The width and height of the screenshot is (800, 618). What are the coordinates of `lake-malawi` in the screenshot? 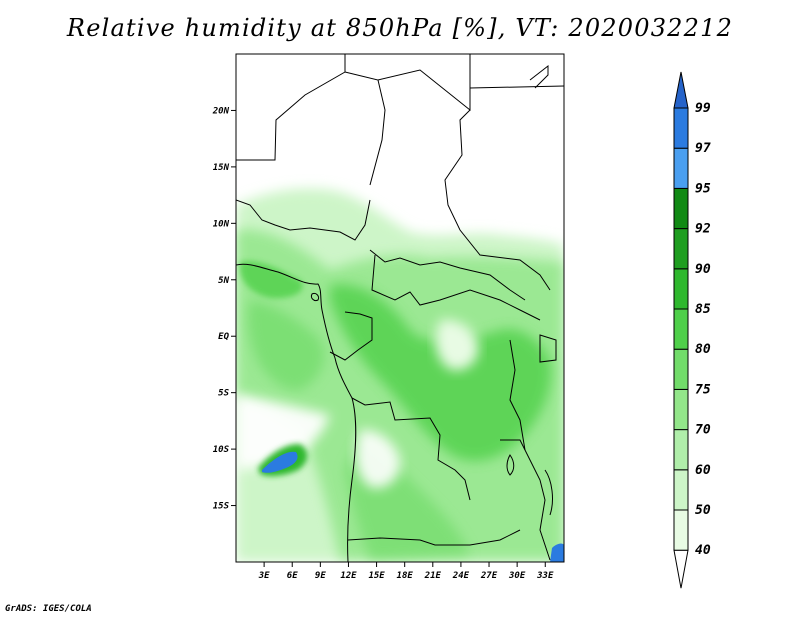 It's located at (548, 492).